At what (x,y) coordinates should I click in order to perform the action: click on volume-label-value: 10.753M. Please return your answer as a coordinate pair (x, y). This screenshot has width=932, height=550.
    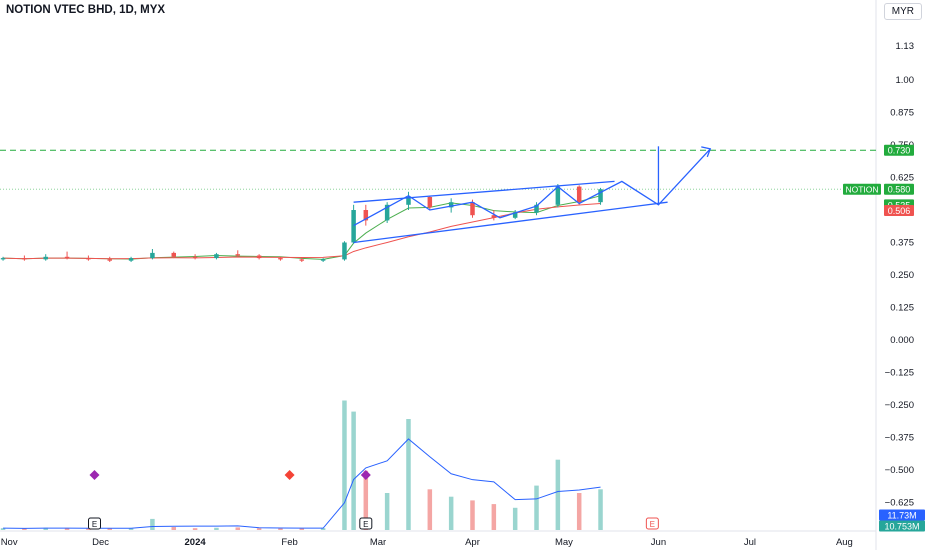
    Looking at the image, I should click on (901, 527).